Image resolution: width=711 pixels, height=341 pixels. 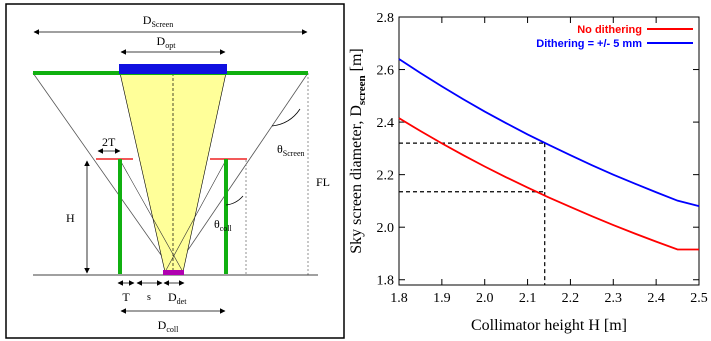 What do you see at coordinates (358, 150) in the screenshot?
I see `y-axis-label: Sky screen diameter, Dscreen [m]` at bounding box center [358, 150].